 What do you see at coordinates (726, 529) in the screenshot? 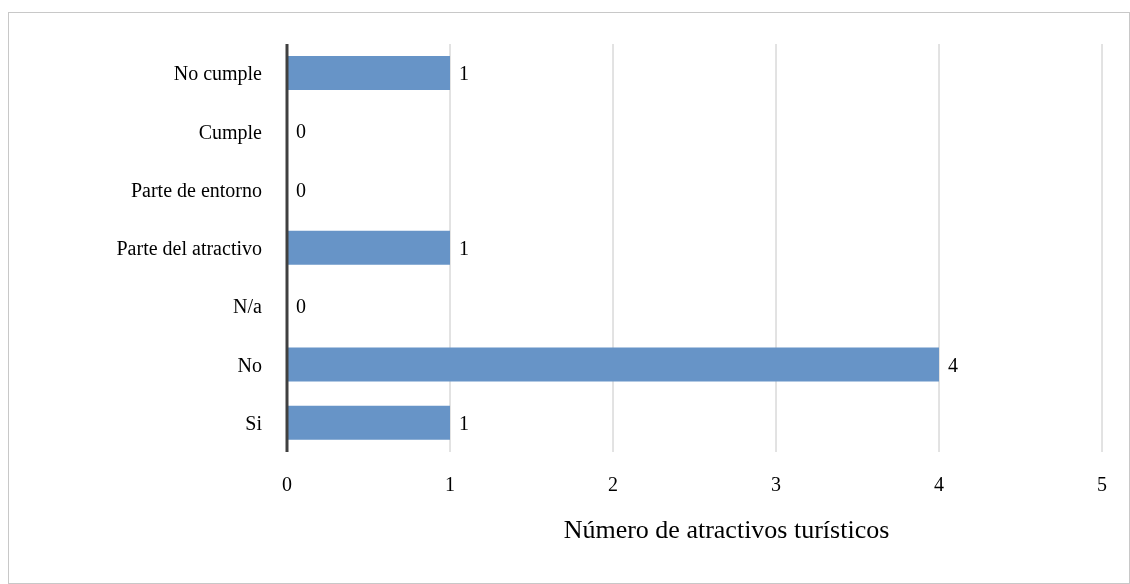
I see `x-axis-title: Número de atractivos turísticos` at bounding box center [726, 529].